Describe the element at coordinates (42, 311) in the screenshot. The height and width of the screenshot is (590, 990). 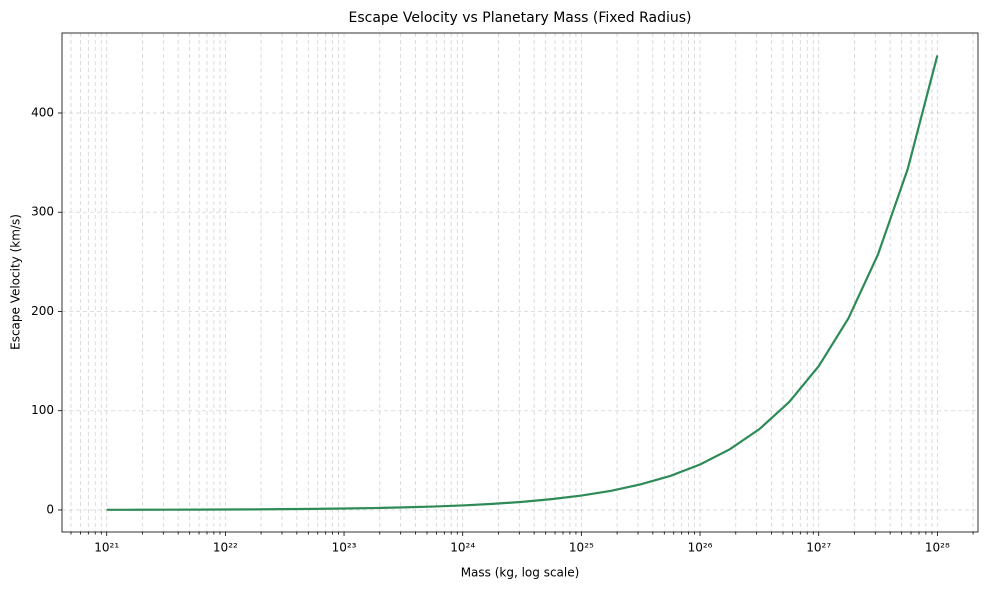
I see `y-tick-label: 200` at that location.